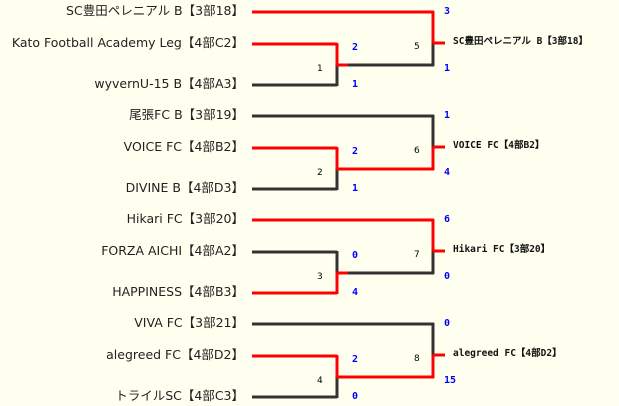  I want to click on match-number: 1, so click(320, 69).